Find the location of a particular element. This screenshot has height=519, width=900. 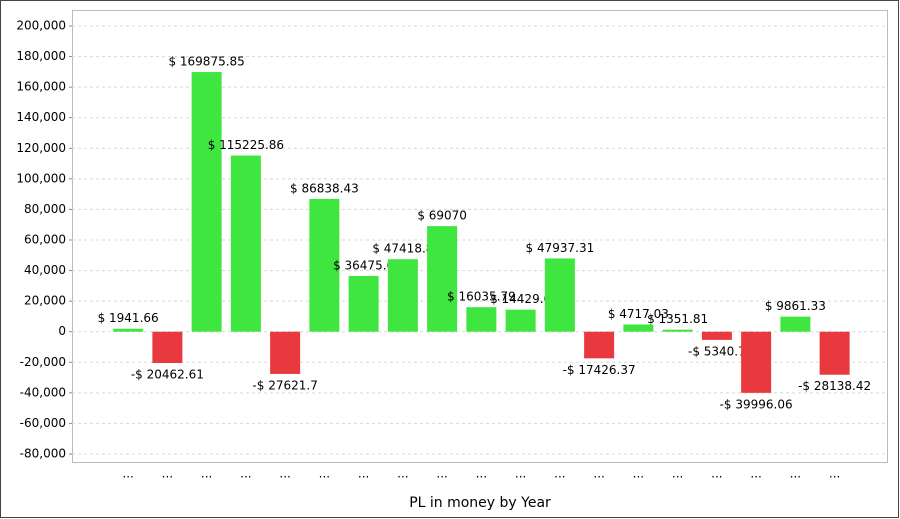

value-label: $ 115225.86 is located at coordinates (246, 145).